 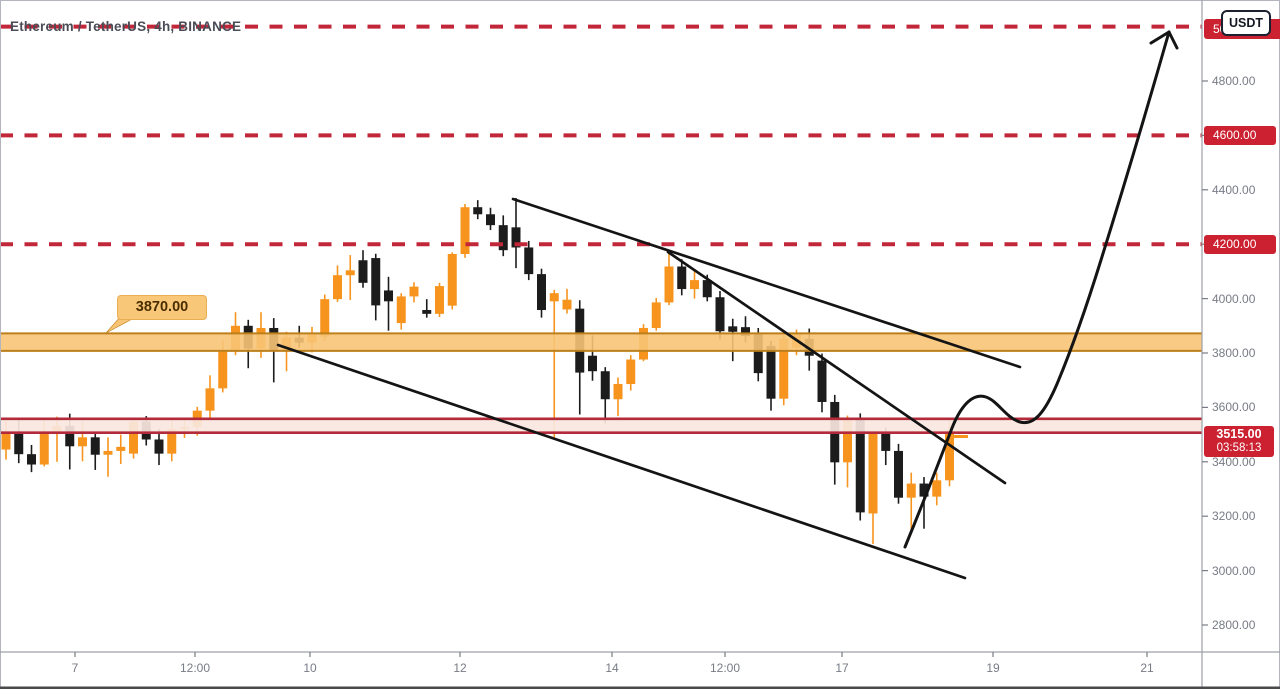 What do you see at coordinates (1147, 668) in the screenshot?
I see `x-tick-label-21: 21` at bounding box center [1147, 668].